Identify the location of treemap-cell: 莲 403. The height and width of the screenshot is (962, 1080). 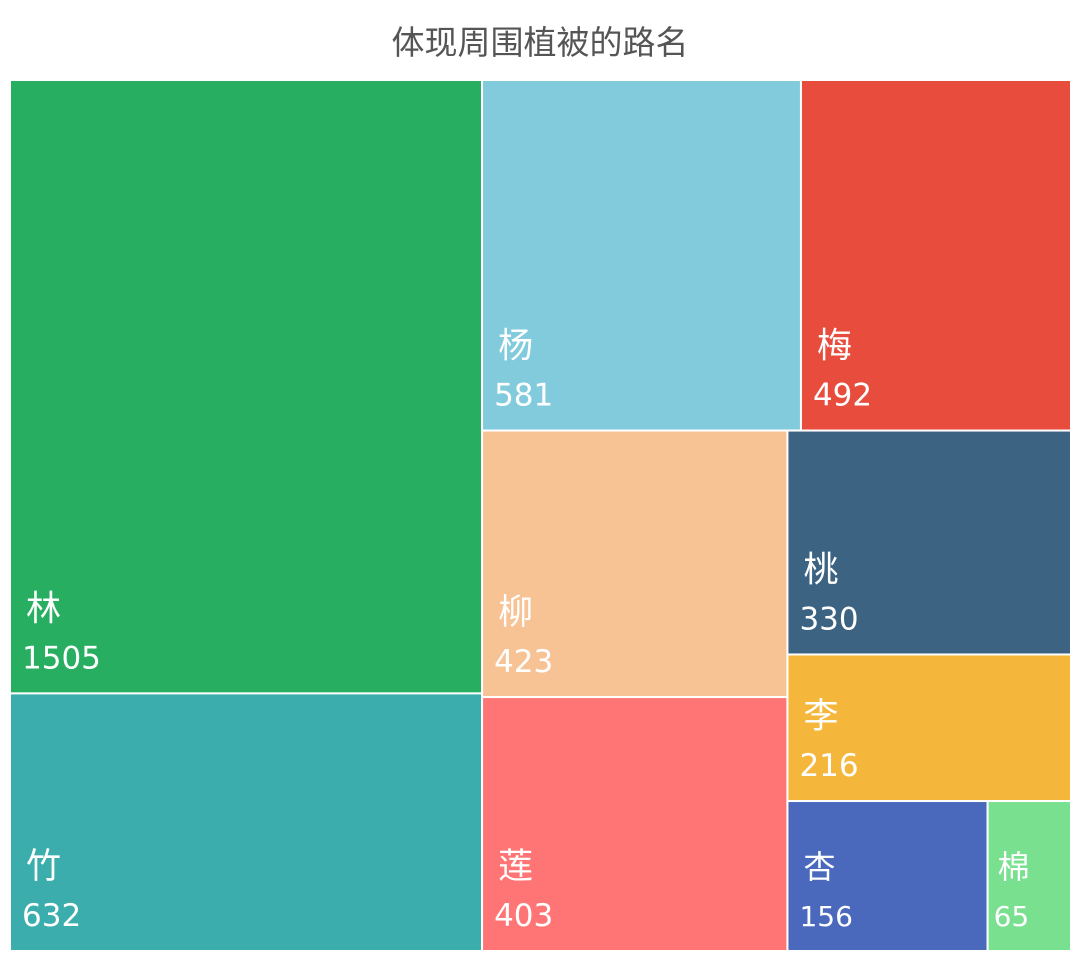
(635, 824).